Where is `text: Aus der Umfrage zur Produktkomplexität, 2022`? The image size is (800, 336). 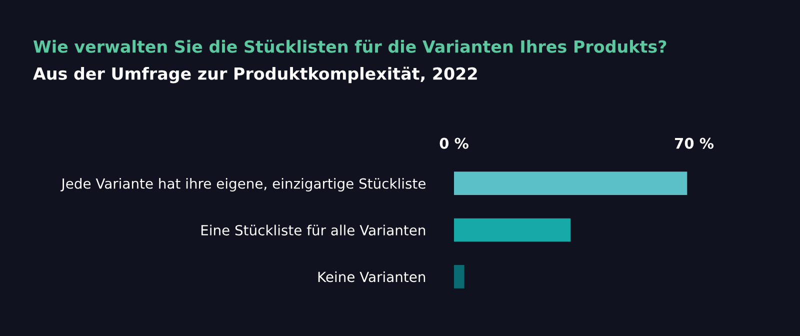 text: Aus der Umfrage zur Produktkomplexität, 2022 is located at coordinates (255, 75).